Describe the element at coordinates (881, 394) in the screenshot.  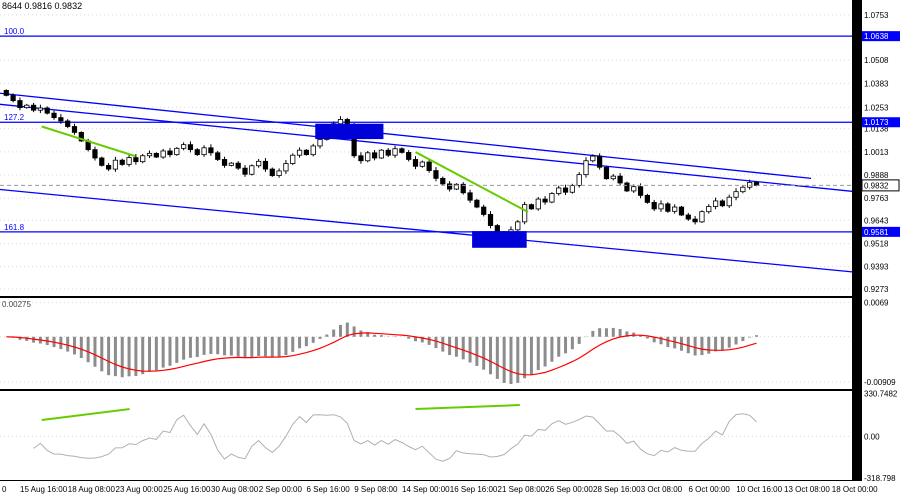
I see `cci-axis-label: 330.7482` at that location.